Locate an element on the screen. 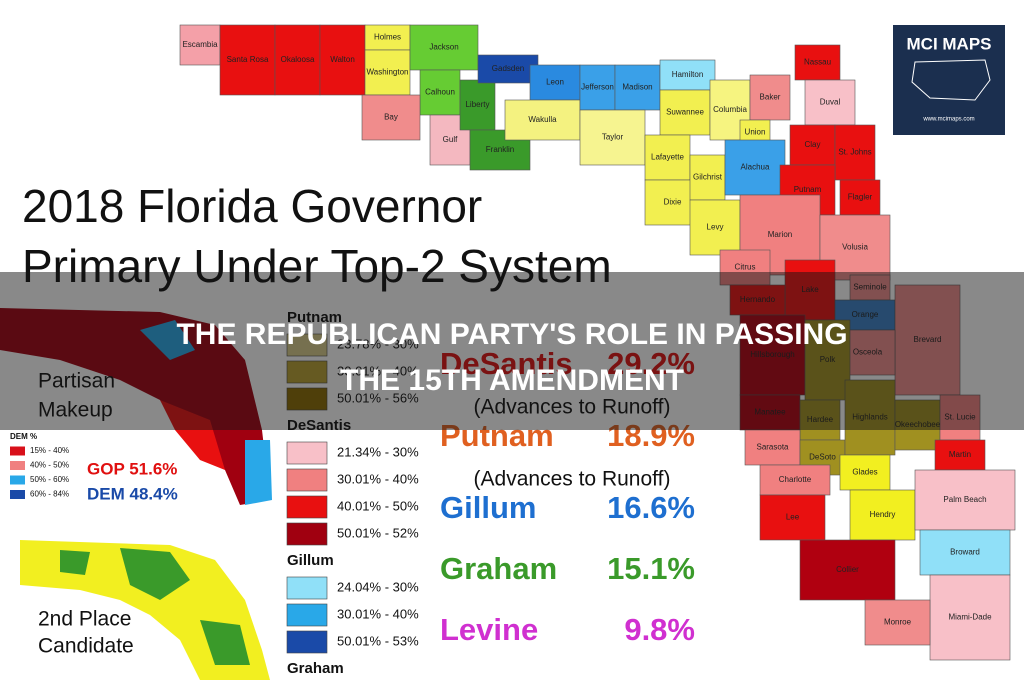 The width and height of the screenshot is (1024, 680). result-name: Levine is located at coordinates (489, 629).